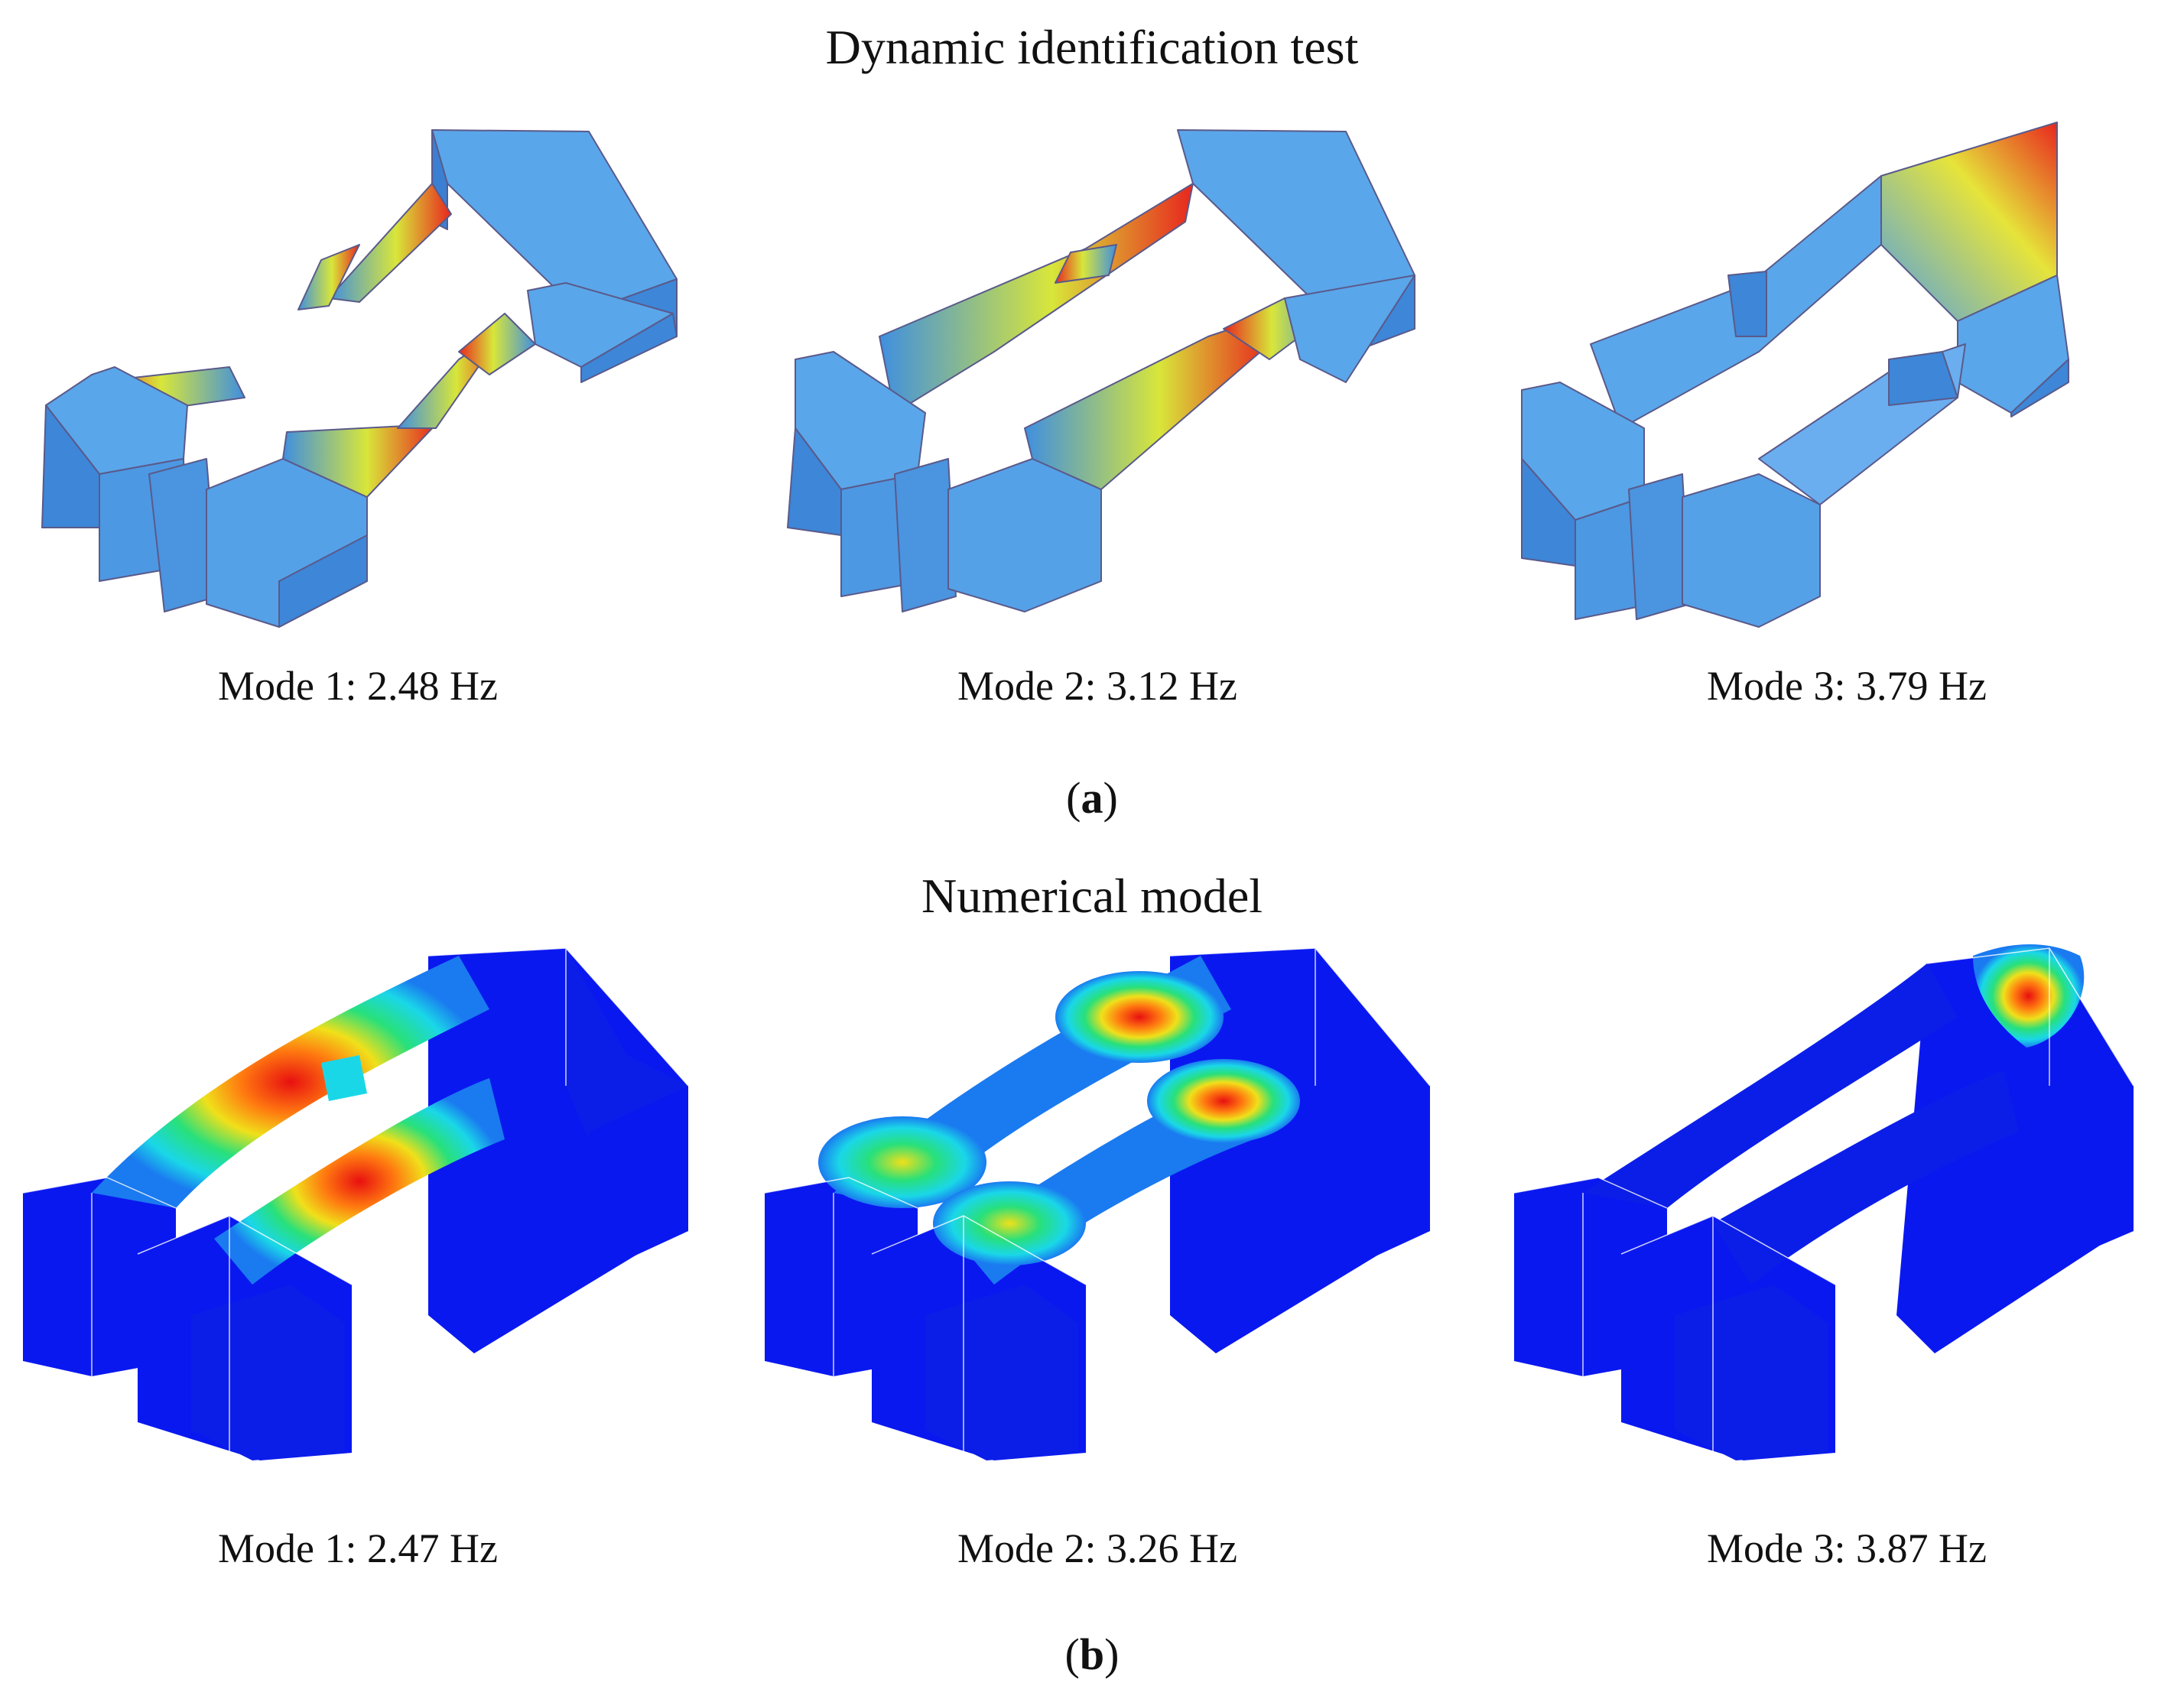 Image resolution: width=2184 pixels, height=1699 pixels. Describe the element at coordinates (1110, 798) in the screenshot. I see `panel-a-label-close: )` at that location.